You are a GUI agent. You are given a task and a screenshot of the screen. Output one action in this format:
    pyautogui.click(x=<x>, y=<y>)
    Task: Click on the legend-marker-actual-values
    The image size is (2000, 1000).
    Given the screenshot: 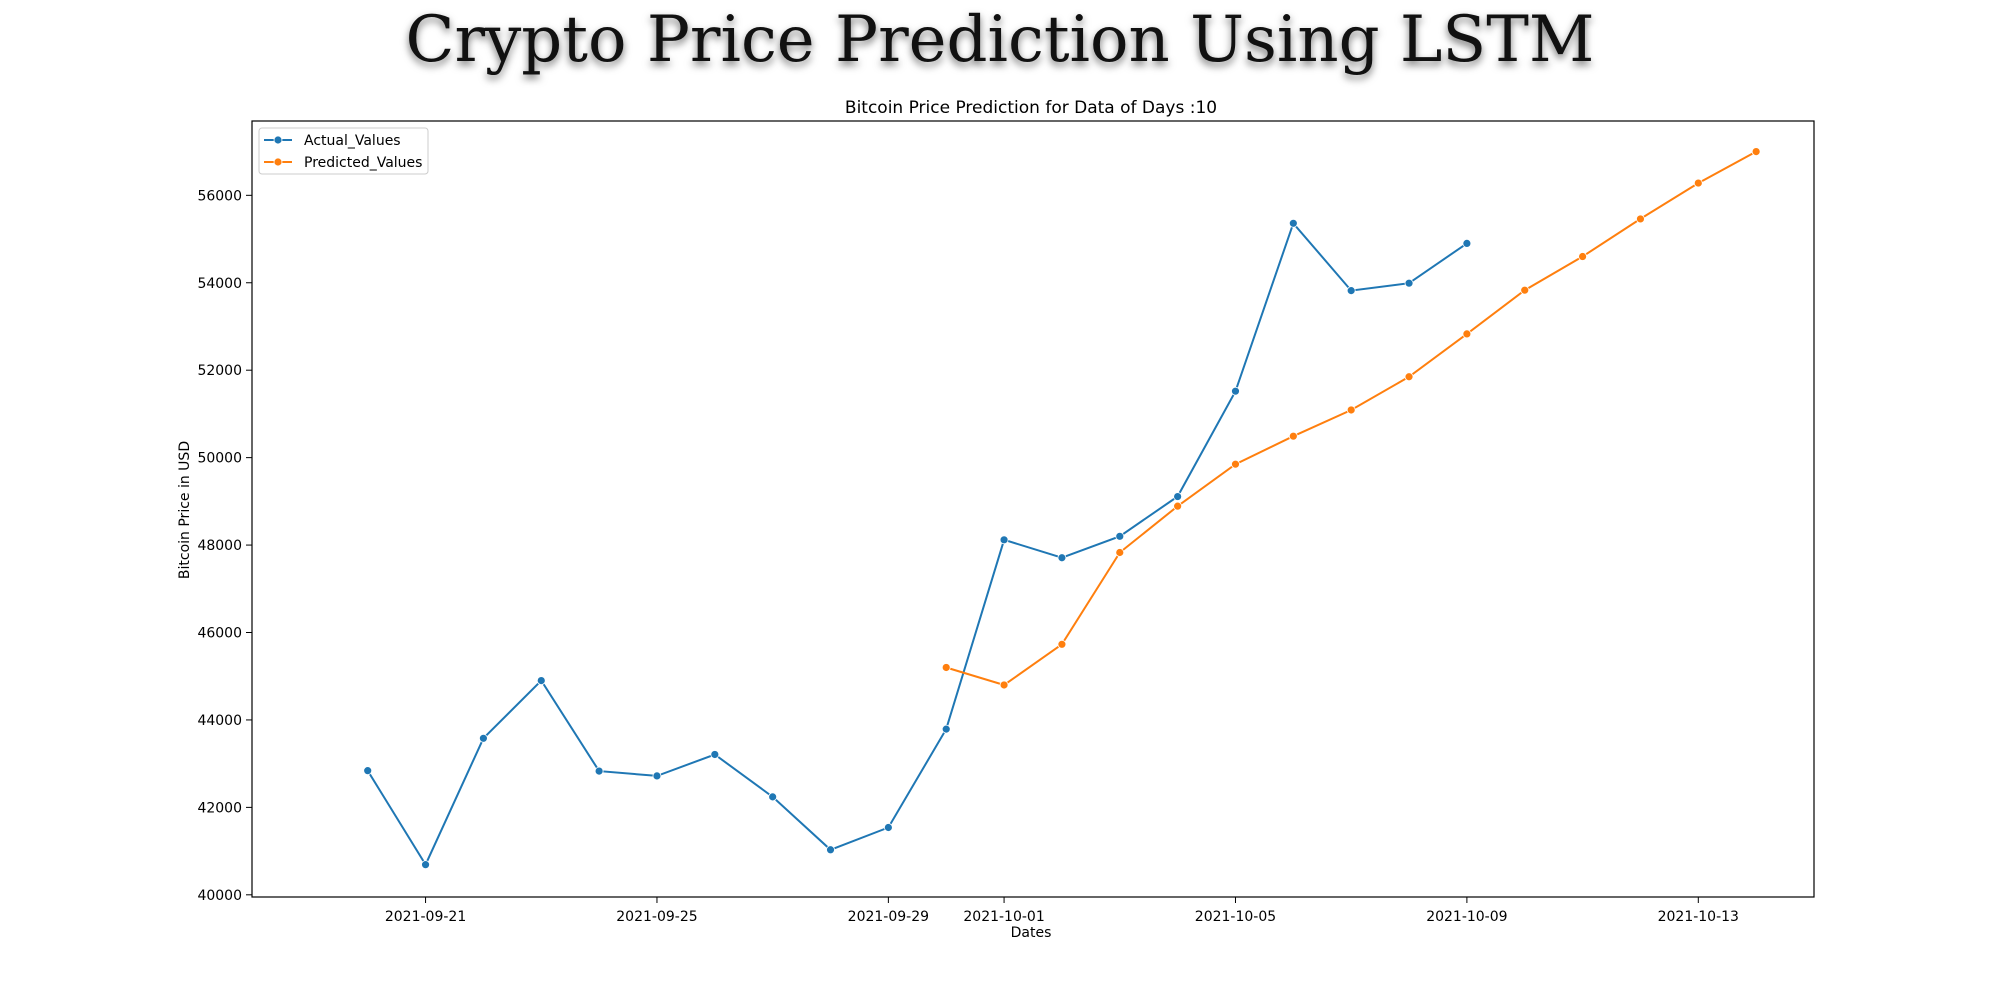 What is the action you would take?
    pyautogui.click(x=278, y=140)
    